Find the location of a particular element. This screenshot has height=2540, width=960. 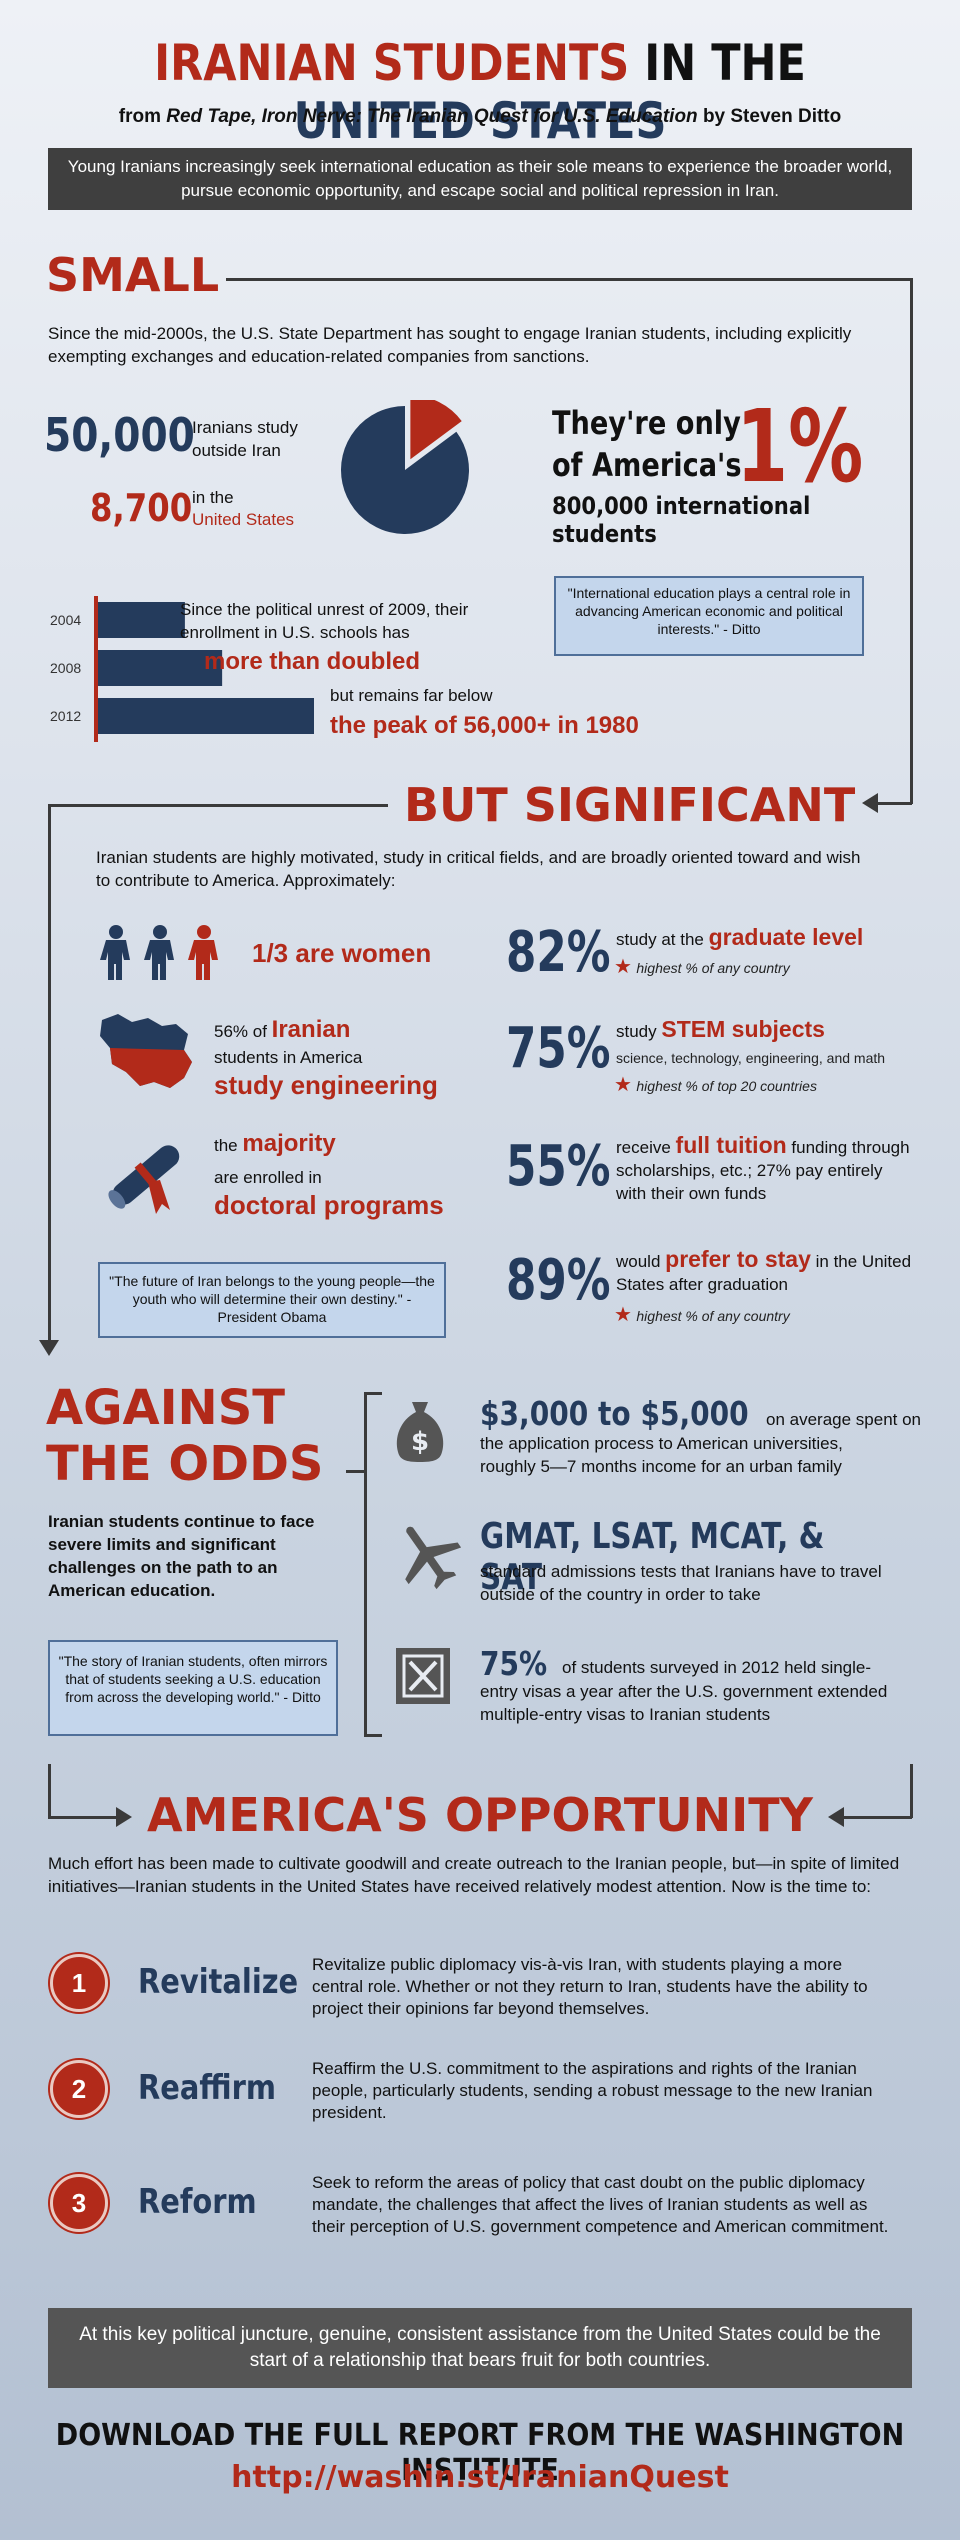

page-title: IRANIAN STUDENTS IN THE UNITED STATES is located at coordinates (480, 92).